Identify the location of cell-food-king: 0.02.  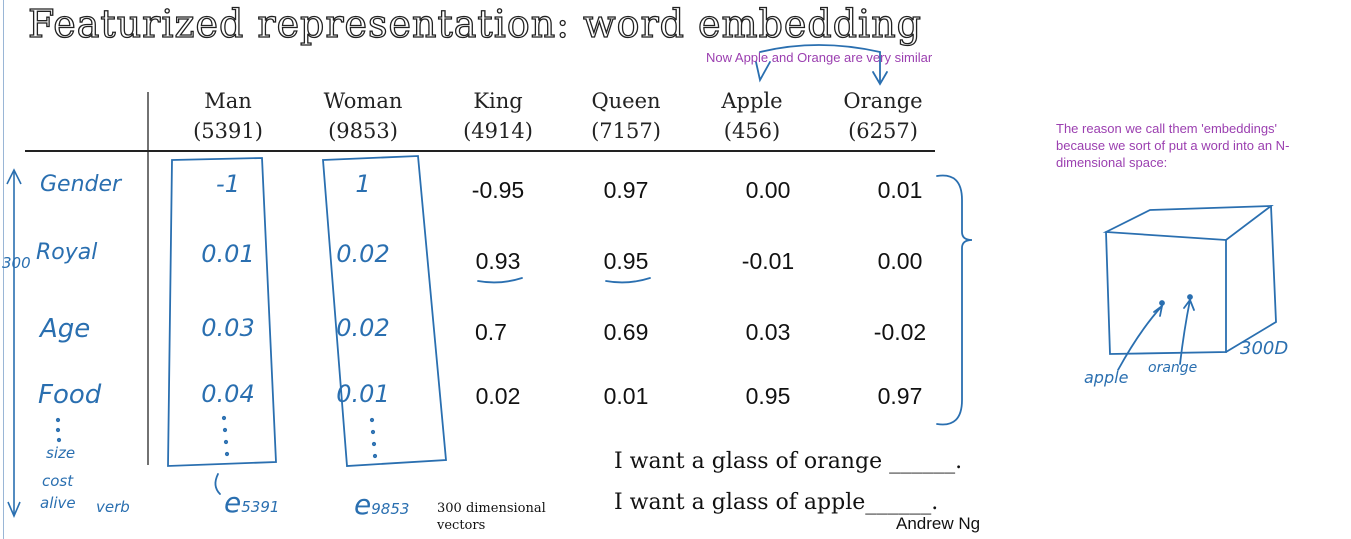
(498, 396).